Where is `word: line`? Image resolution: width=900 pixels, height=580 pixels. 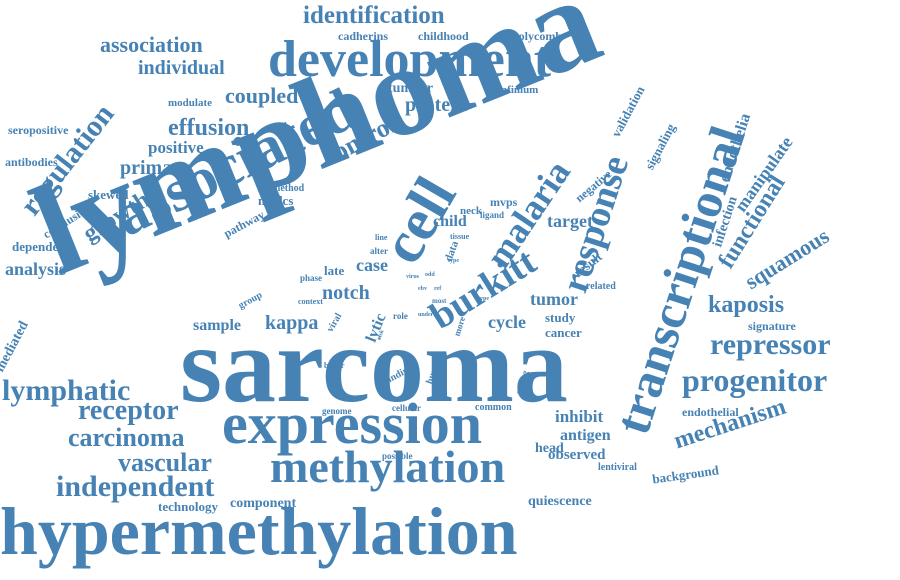 word: line is located at coordinates (381, 237).